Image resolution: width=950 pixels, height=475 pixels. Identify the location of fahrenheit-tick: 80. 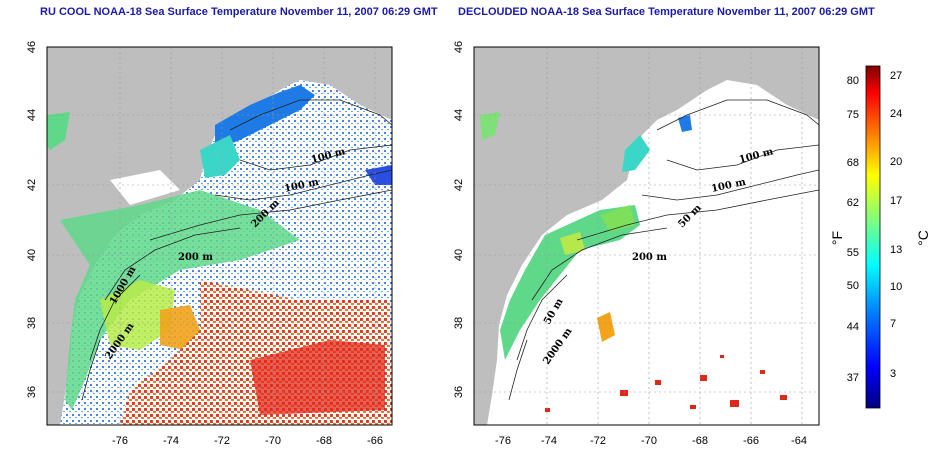
(853, 81).